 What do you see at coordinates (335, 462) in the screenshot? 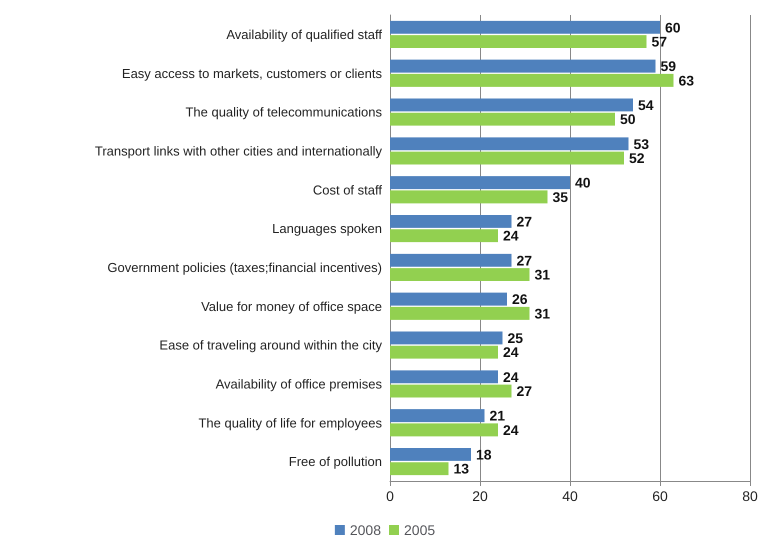
I see `y-tick-label: Free of pollution` at bounding box center [335, 462].